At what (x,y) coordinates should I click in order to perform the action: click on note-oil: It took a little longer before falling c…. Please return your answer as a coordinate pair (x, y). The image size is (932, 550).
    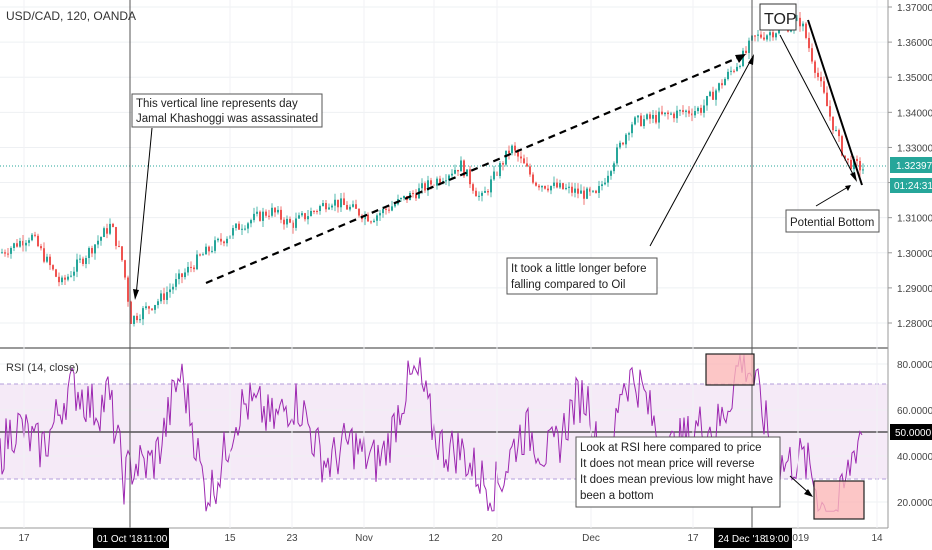
    Looking at the image, I should click on (582, 276).